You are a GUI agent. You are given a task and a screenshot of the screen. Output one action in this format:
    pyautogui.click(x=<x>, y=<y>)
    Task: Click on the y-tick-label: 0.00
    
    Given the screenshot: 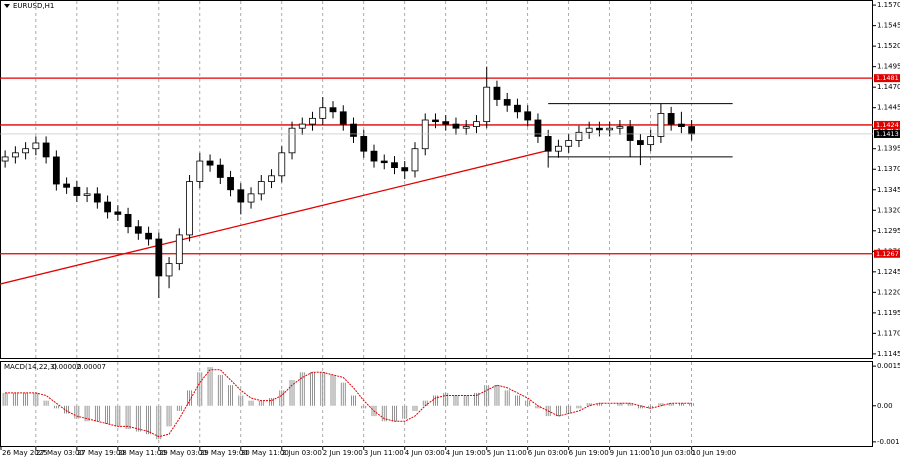 What is the action you would take?
    pyautogui.click(x=885, y=406)
    